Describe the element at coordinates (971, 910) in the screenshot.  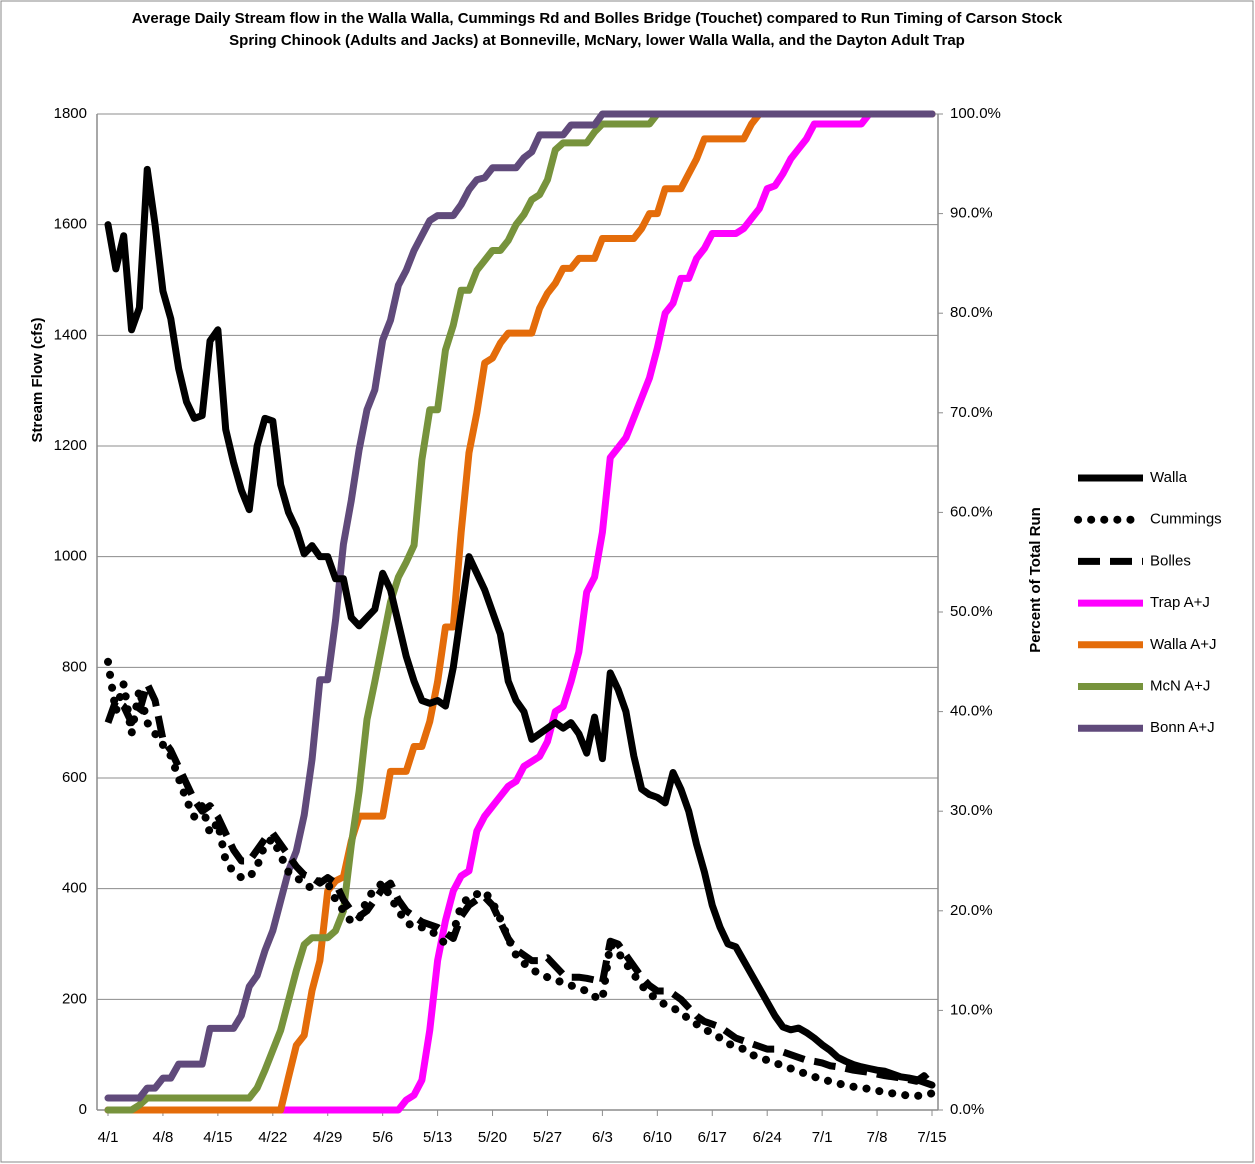
I see `y2-tick-label: 20.0%` at that location.